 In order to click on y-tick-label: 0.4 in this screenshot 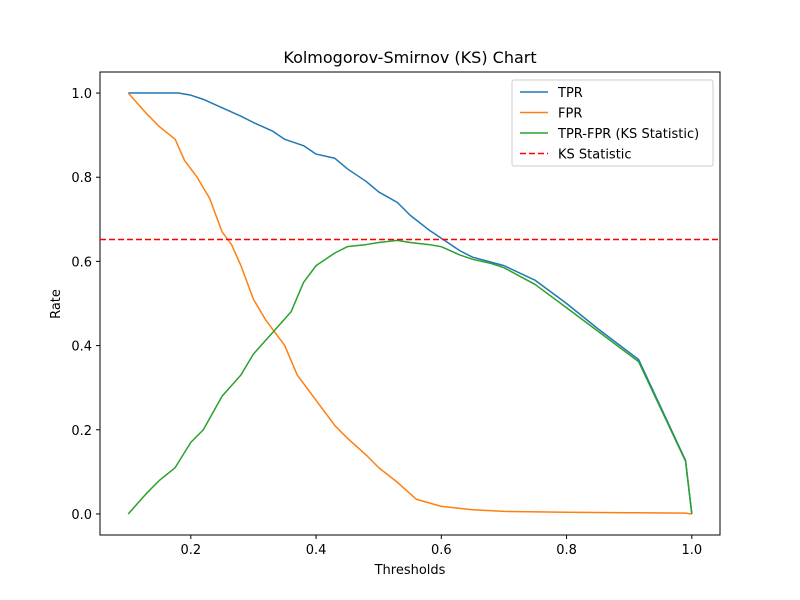, I will do `click(81, 347)`.